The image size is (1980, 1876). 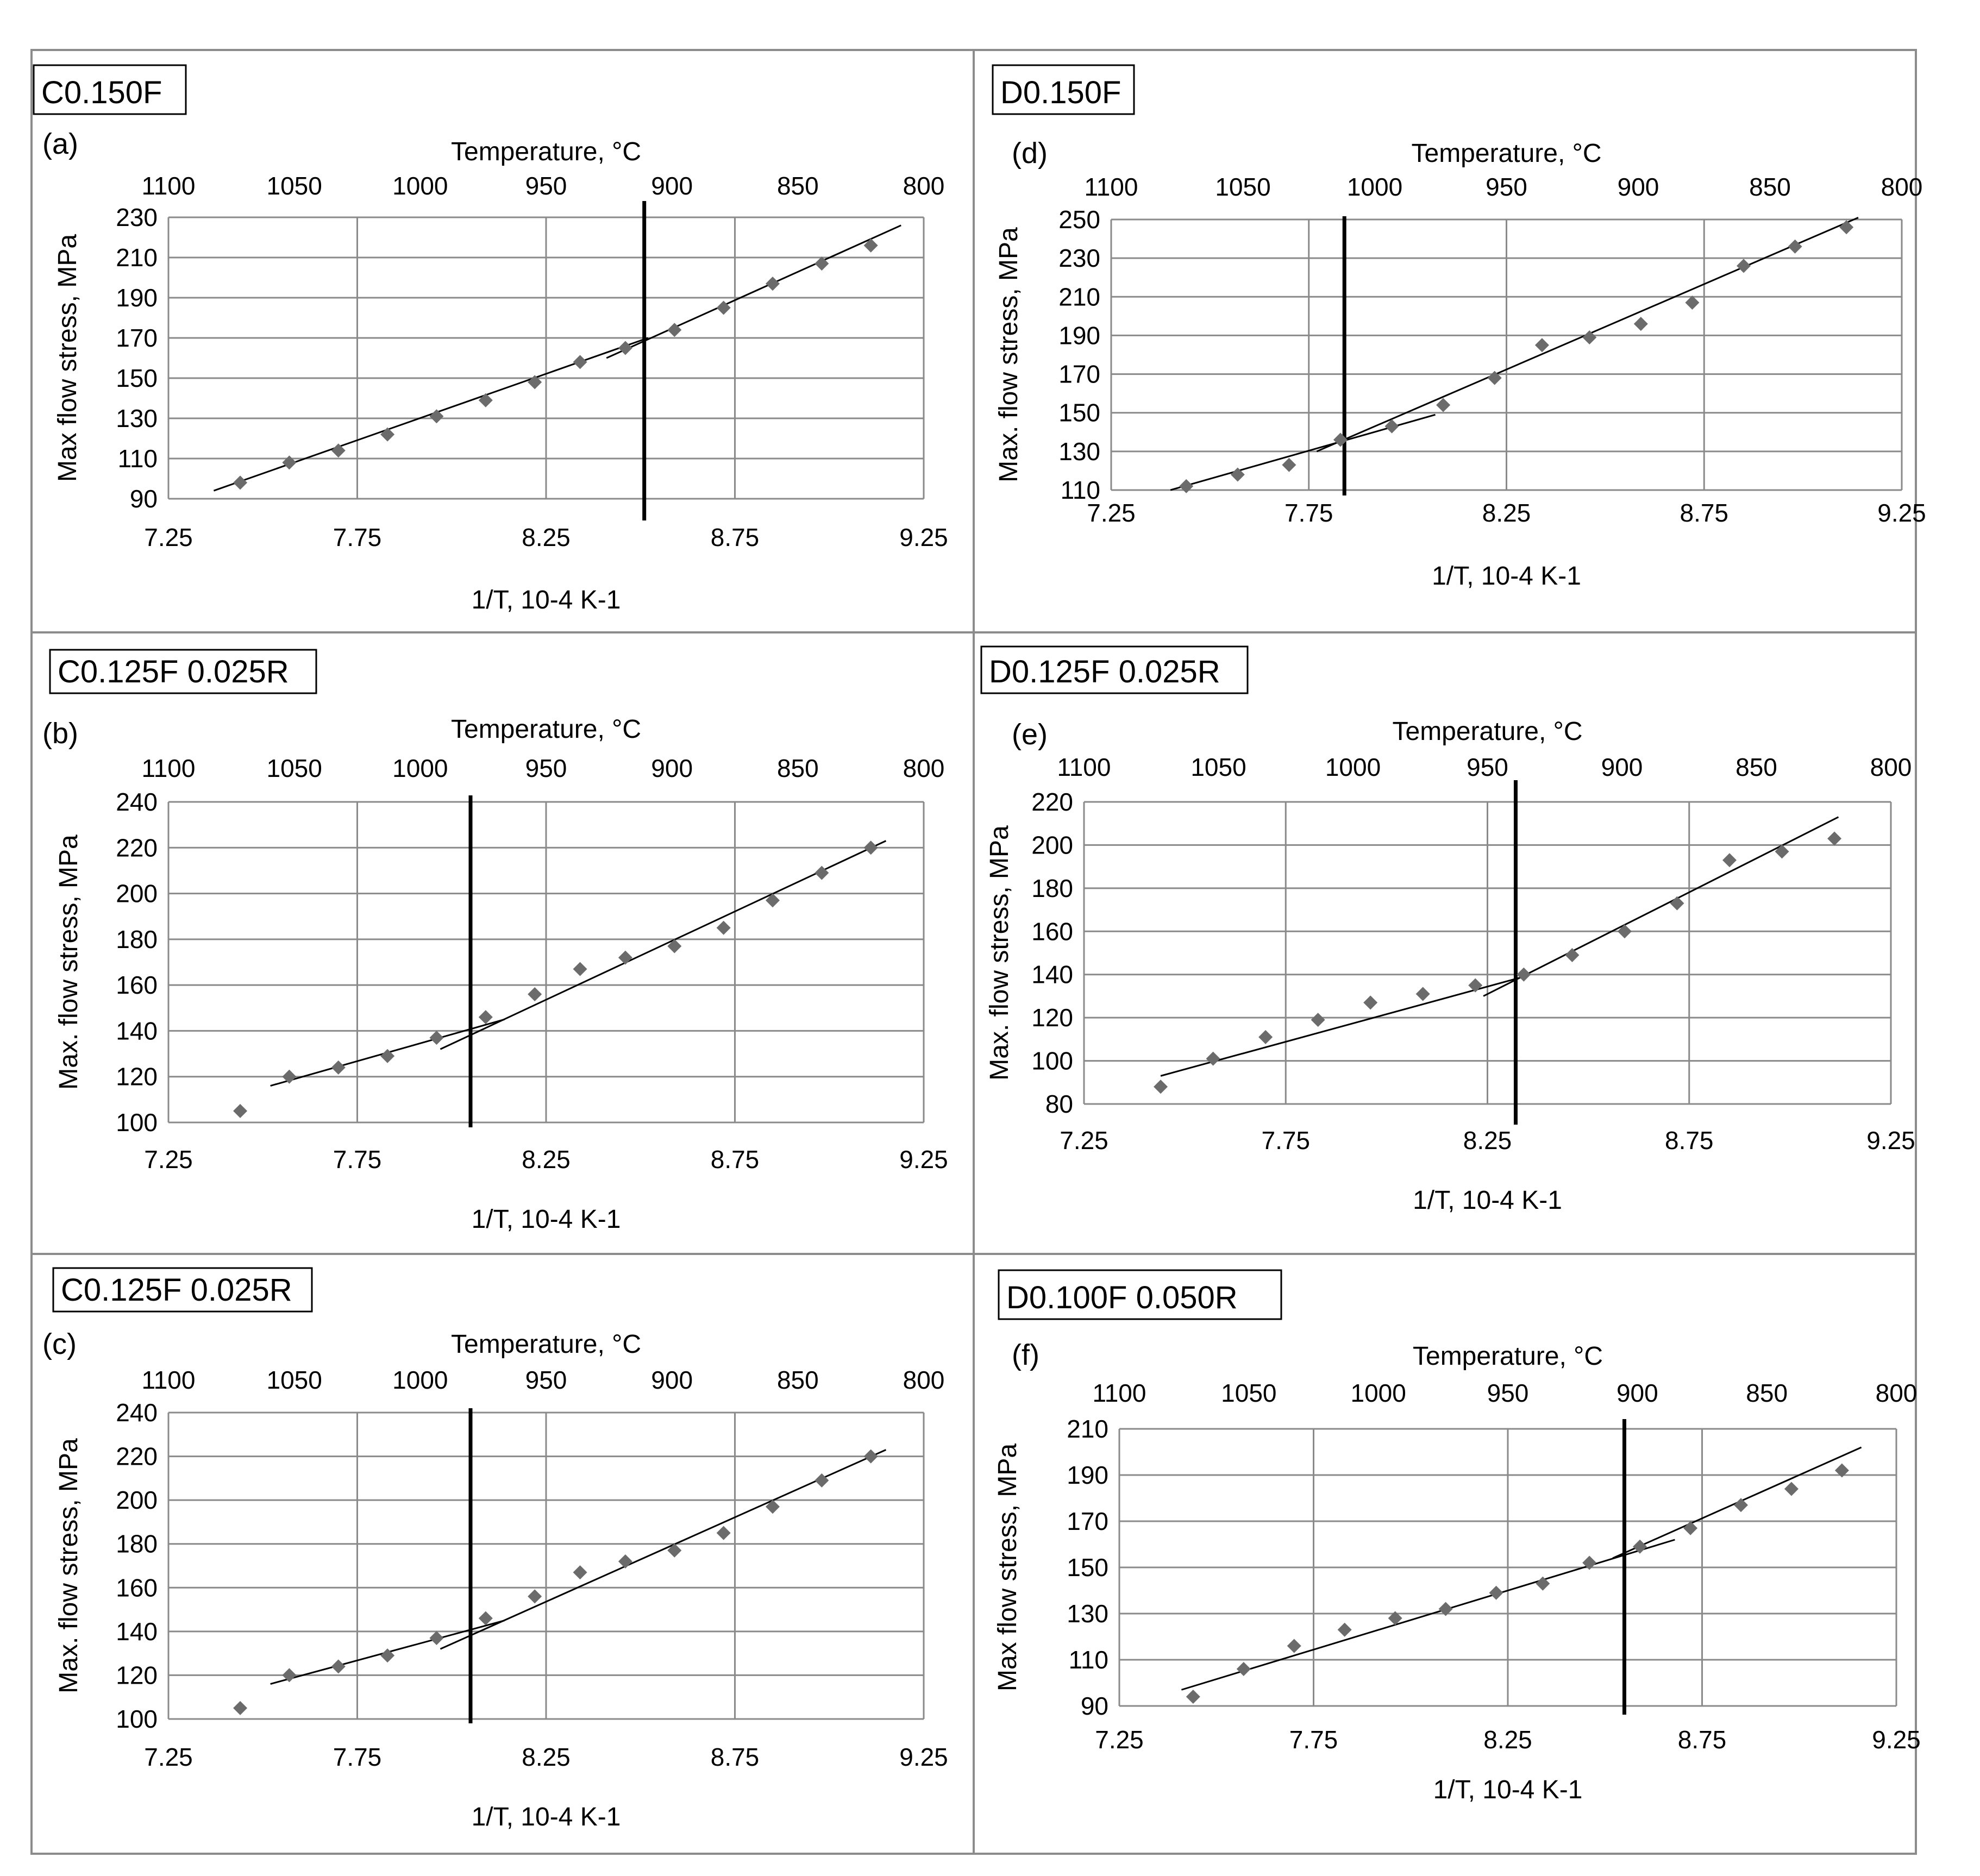 I want to click on x-tick-label: 8.25, so click(x=546, y=537).